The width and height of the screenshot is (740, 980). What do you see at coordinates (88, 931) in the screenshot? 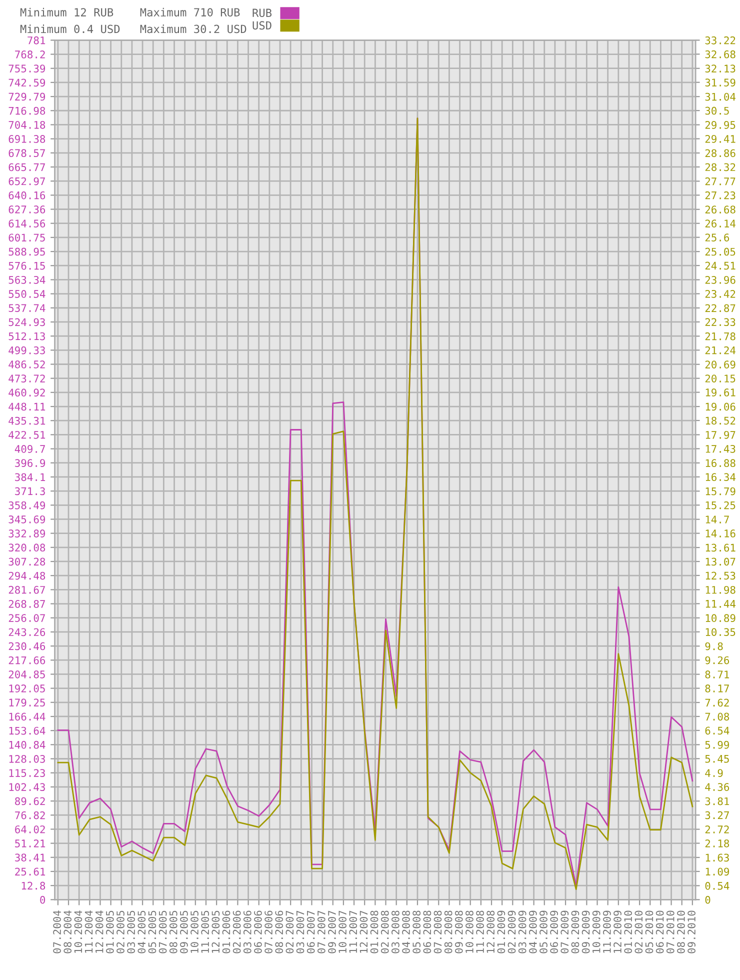
I see `x-tick-label: 11.2004` at bounding box center [88, 931].